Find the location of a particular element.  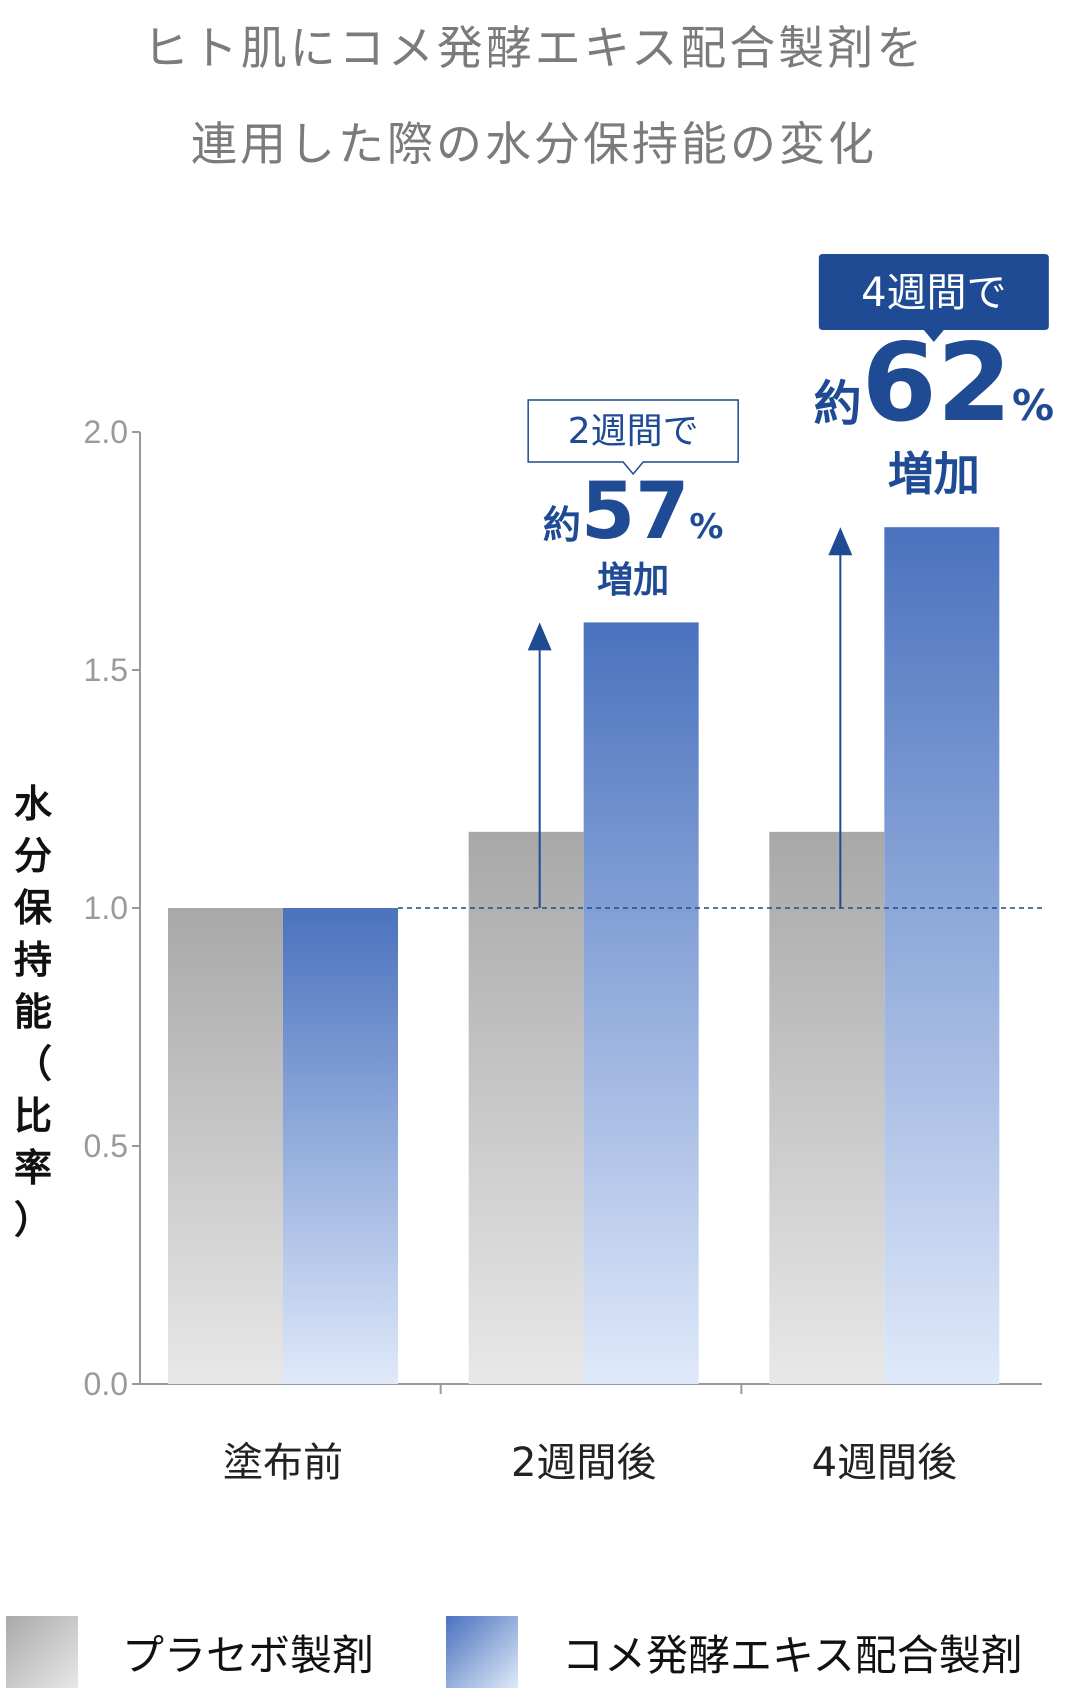

y-axis-label: 水分保持能（比率） is located at coordinates (32, 1012).